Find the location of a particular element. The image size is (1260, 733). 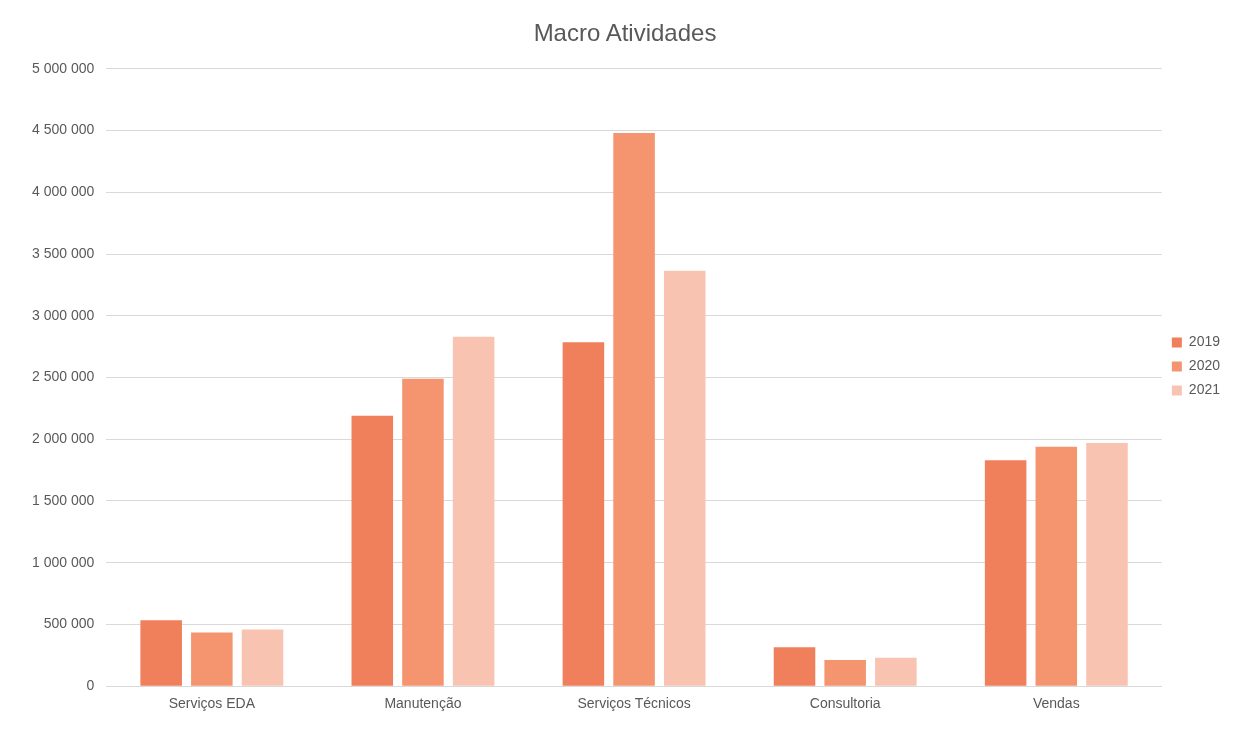

chart-title: Macro Atividades is located at coordinates (625, 33).